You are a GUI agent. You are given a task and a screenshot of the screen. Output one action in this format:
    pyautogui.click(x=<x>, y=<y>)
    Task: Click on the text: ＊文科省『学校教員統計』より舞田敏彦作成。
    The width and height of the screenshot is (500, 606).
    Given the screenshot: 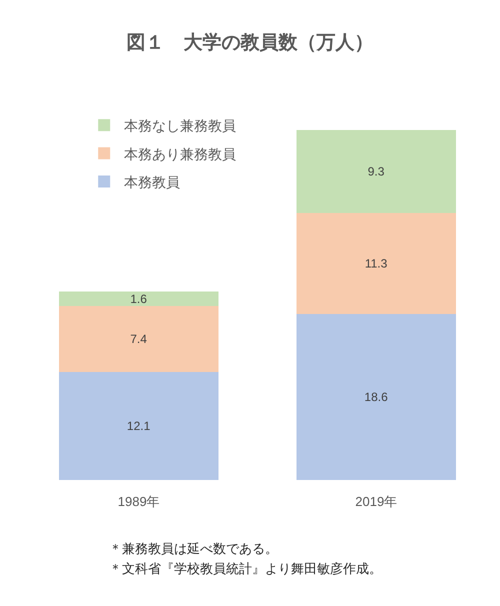 What is the action you would take?
    pyautogui.click(x=245, y=568)
    